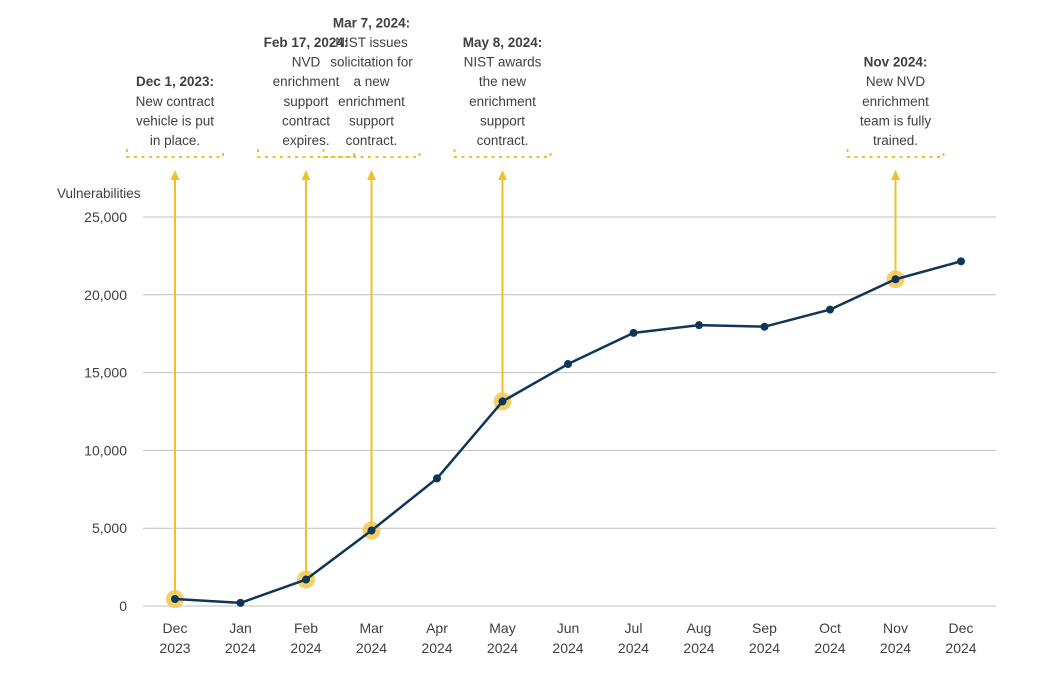 The width and height of the screenshot is (1056, 675). Describe the element at coordinates (371, 81) in the screenshot. I see `annotation-text: a new` at that location.